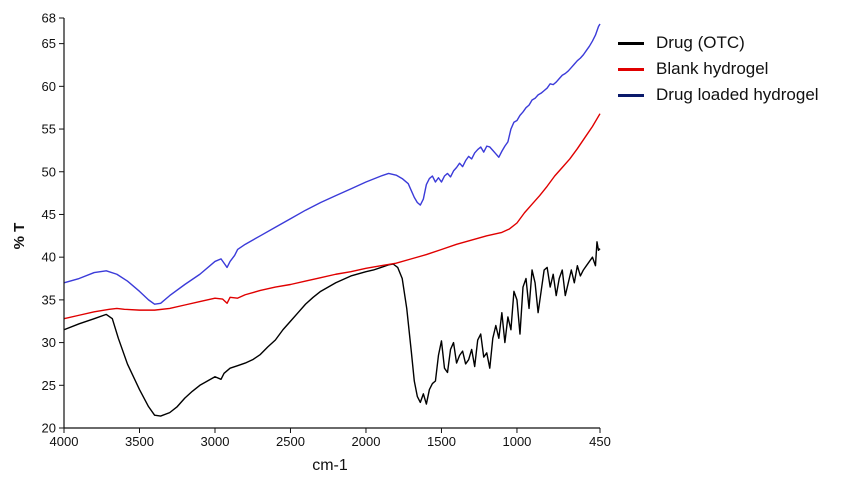  Describe the element at coordinates (516, 441) in the screenshot. I see `x-tick-label: 1000` at that location.